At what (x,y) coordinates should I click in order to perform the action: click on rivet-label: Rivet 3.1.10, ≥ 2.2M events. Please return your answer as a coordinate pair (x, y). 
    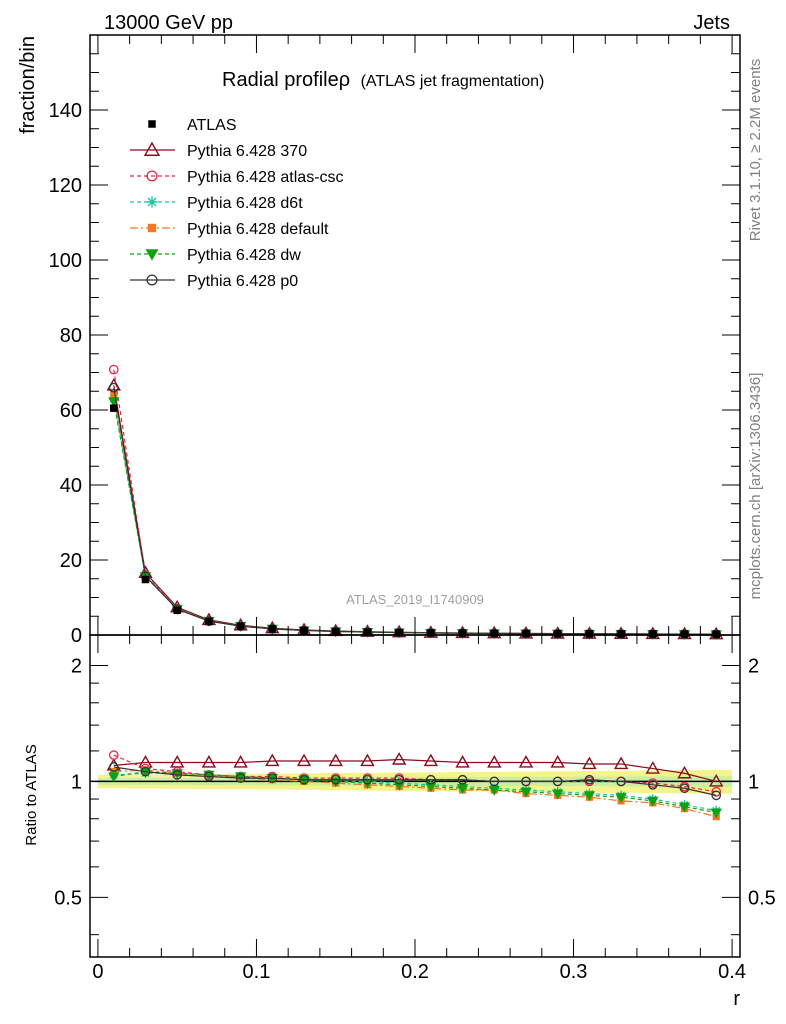
    Looking at the image, I should click on (755, 150).